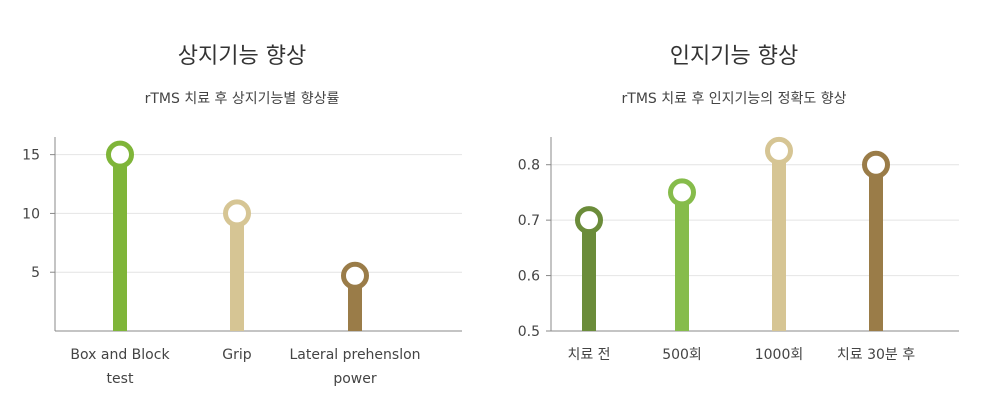 This screenshot has height=419, width=984. Describe the element at coordinates (734, 99) in the screenshot. I see `chart-subtitle: rTMS 치료 후 인지기능의 정확도 향상` at that location.